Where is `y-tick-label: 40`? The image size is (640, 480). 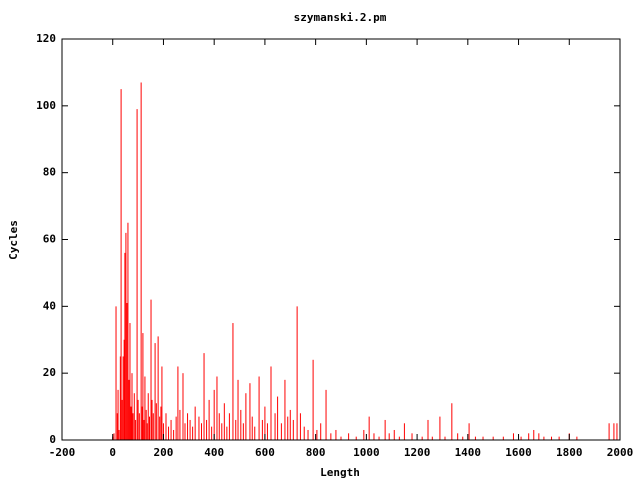
y-tick-label: 40 is located at coordinates (49, 305).